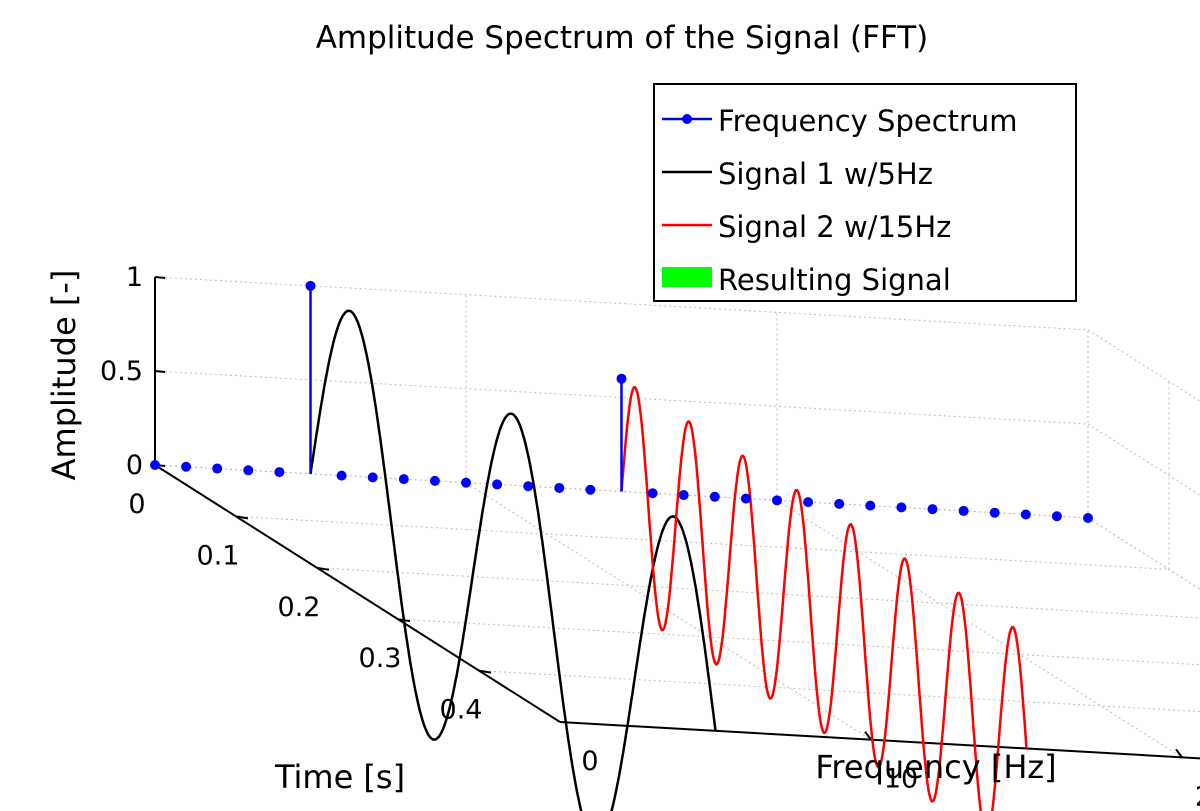 This screenshot has height=811, width=1200. Describe the element at coordinates (868, 121) in the screenshot. I see `legend-label: Frequency Spectrum` at that location.